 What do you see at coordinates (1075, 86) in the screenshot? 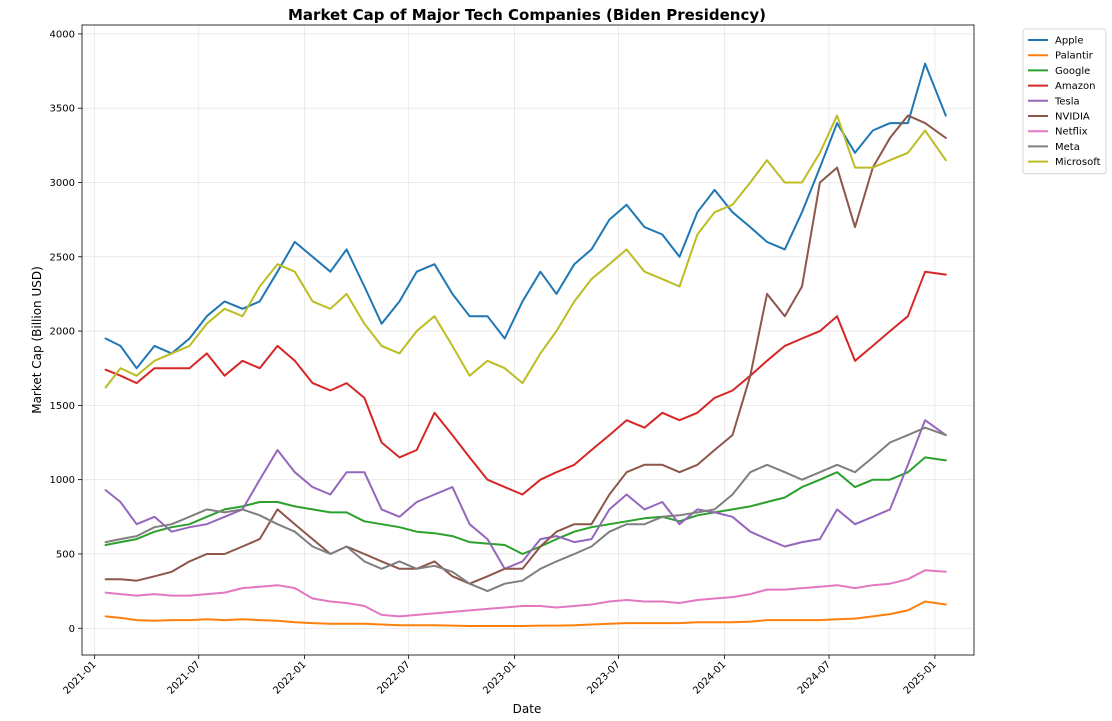
I see `legend-label: Amazon` at bounding box center [1075, 86].